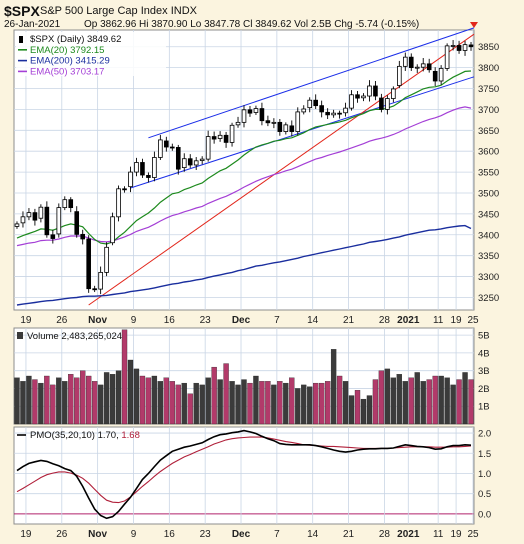 The height and width of the screenshot is (544, 524). What do you see at coordinates (21, 39) in the screenshot?
I see `candle-legend-icon` at bounding box center [21, 39].